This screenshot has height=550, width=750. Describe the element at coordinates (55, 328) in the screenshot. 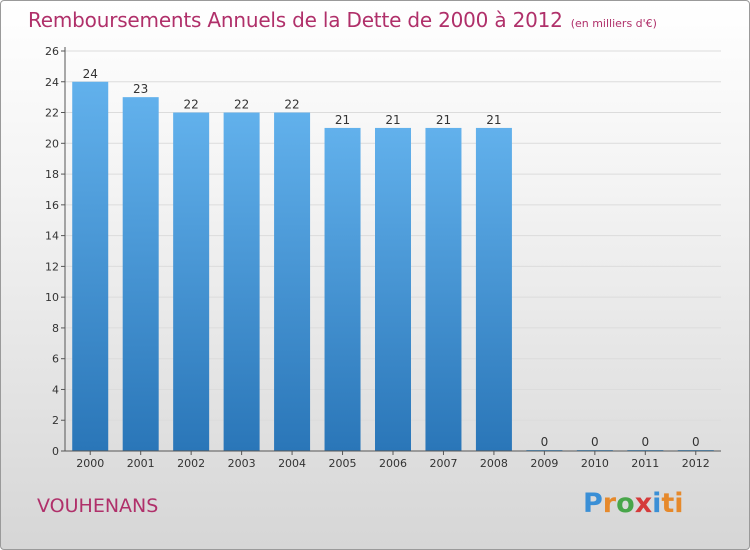

I see `y-tick-label: 8` at that location.